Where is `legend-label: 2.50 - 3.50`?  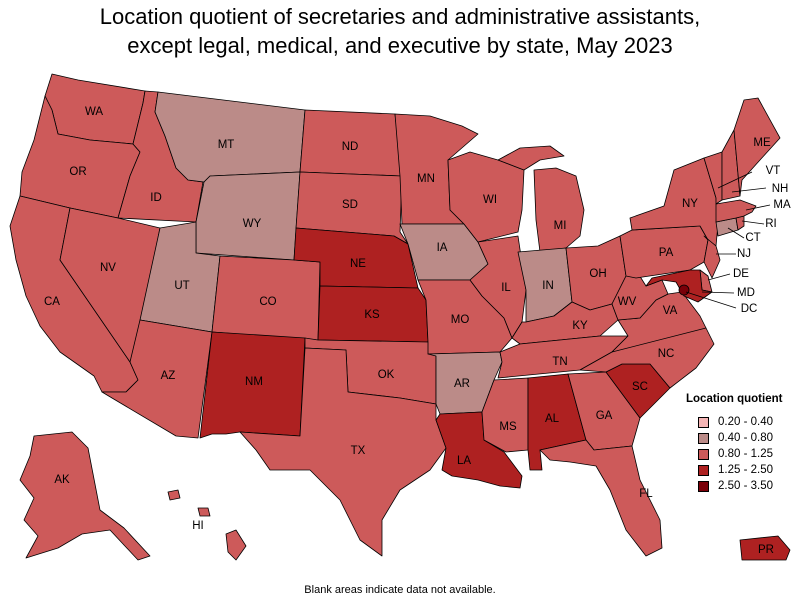 legend-label: 2.50 - 3.50 is located at coordinates (745, 486).